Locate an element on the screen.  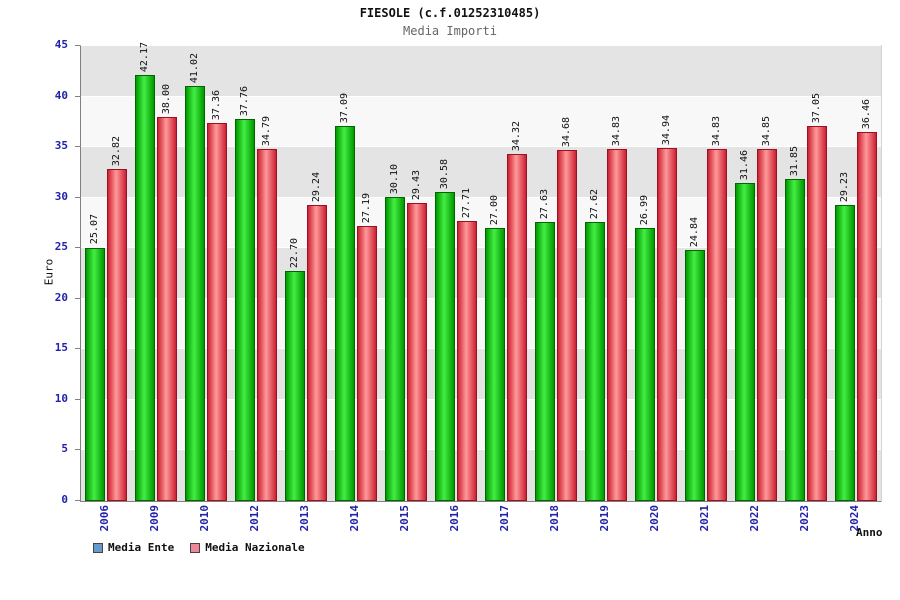
bar-value-label: 42.17 is located at coordinates (144, 56).